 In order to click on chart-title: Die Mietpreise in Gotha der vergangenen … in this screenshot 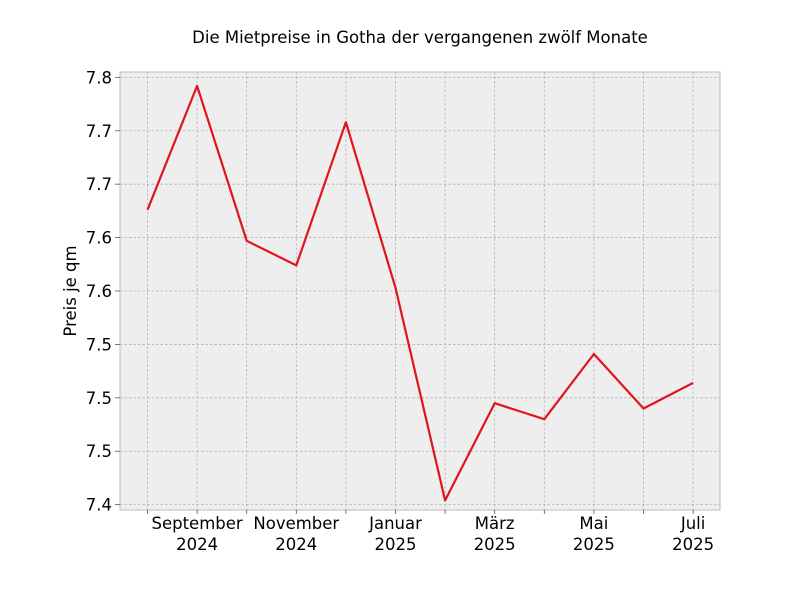, I will do `click(420, 37)`.